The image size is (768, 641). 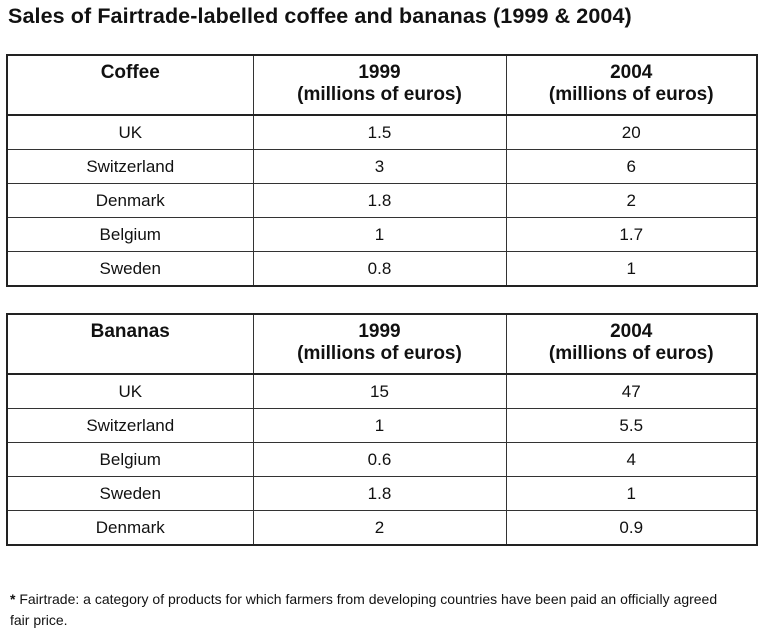 I want to click on table-row: UK 15 47, so click(x=382, y=391).